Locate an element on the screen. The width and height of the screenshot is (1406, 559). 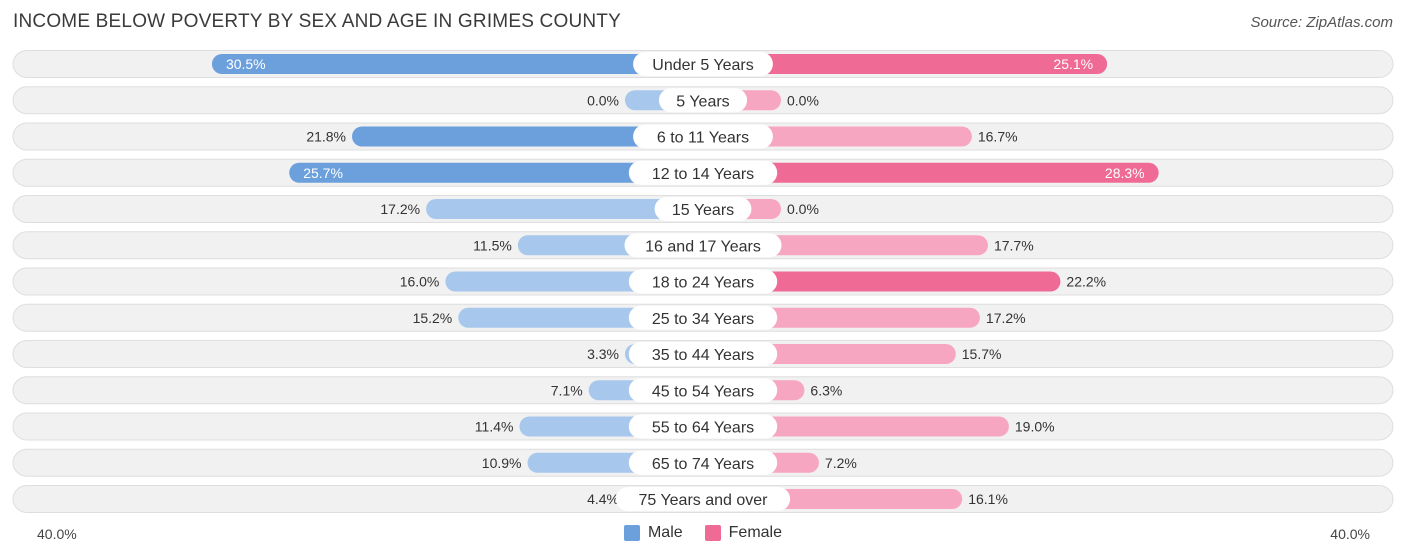
legend-swatch-male is located at coordinates (631, 533).